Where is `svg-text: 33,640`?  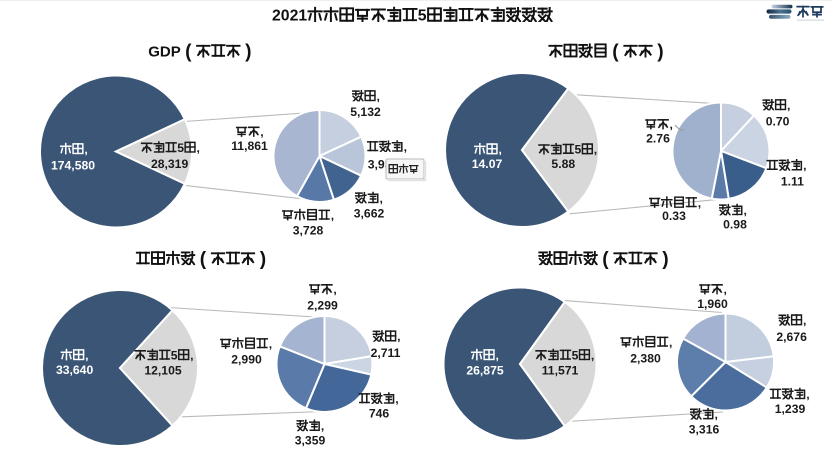 svg-text: 33,640 is located at coordinates (74, 370).